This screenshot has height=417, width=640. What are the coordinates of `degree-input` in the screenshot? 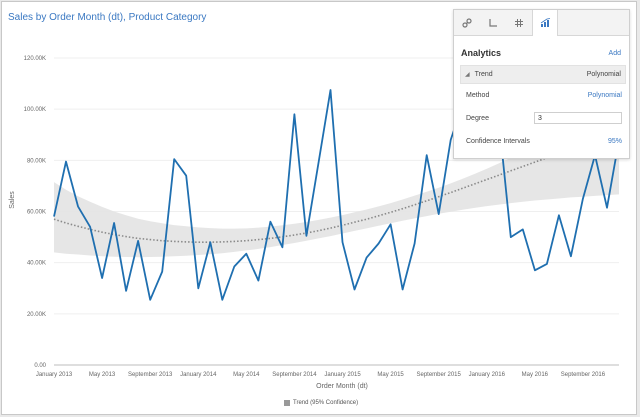 It's located at (578, 118).